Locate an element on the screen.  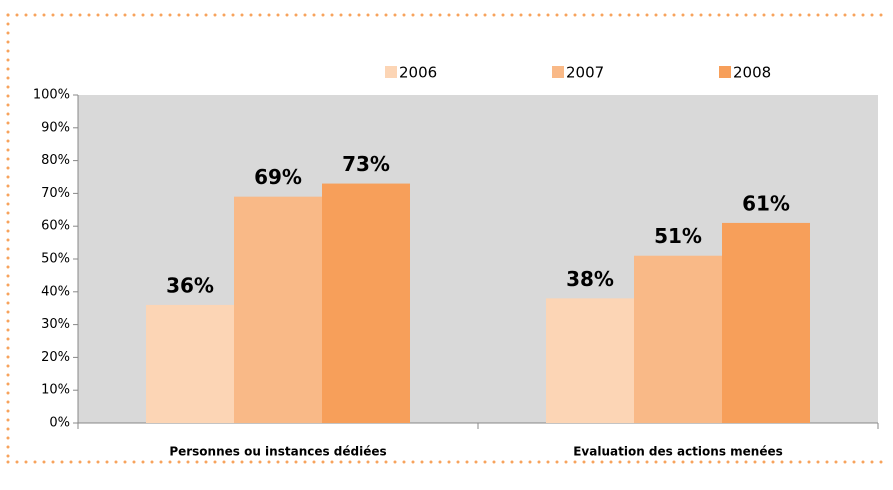
y-tick-label: 70% is located at coordinates (55, 193).